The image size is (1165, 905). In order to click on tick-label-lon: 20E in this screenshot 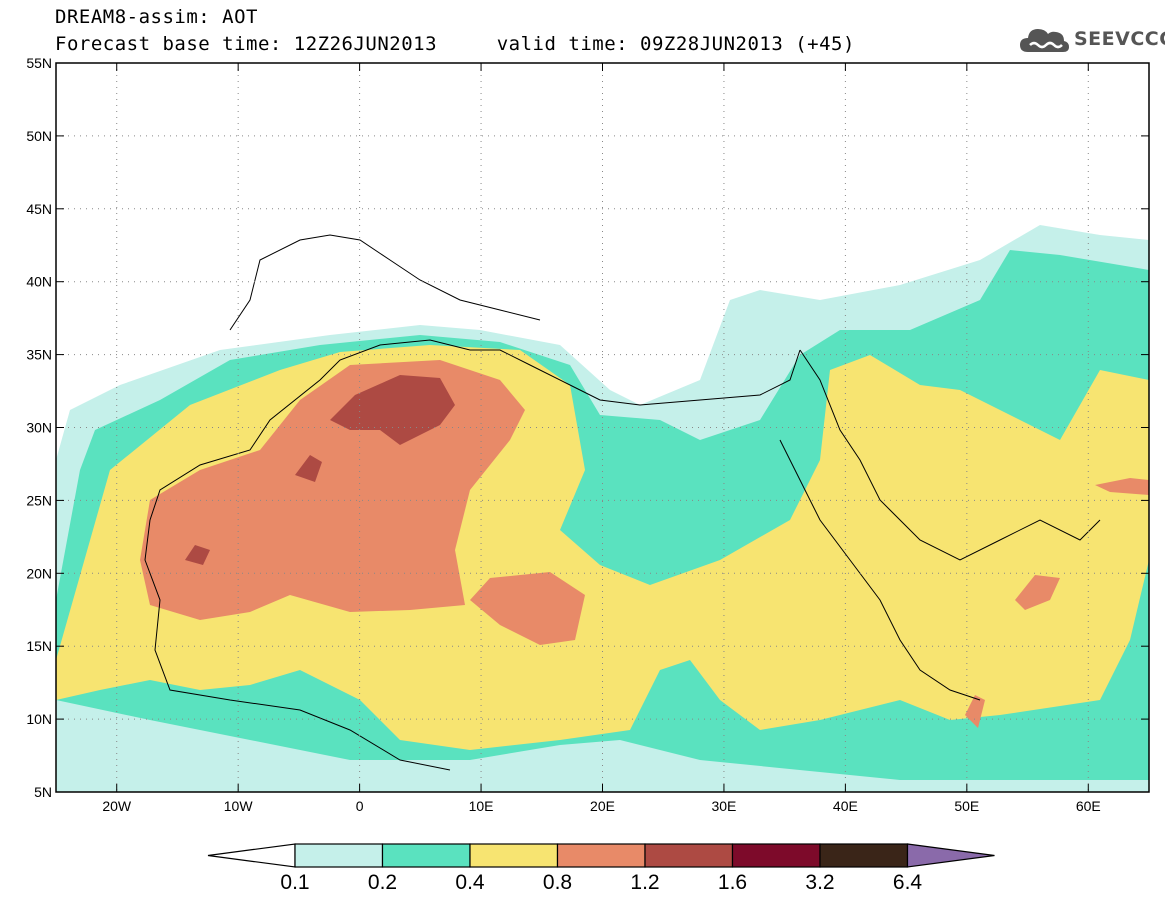, I will do `click(602, 806)`.